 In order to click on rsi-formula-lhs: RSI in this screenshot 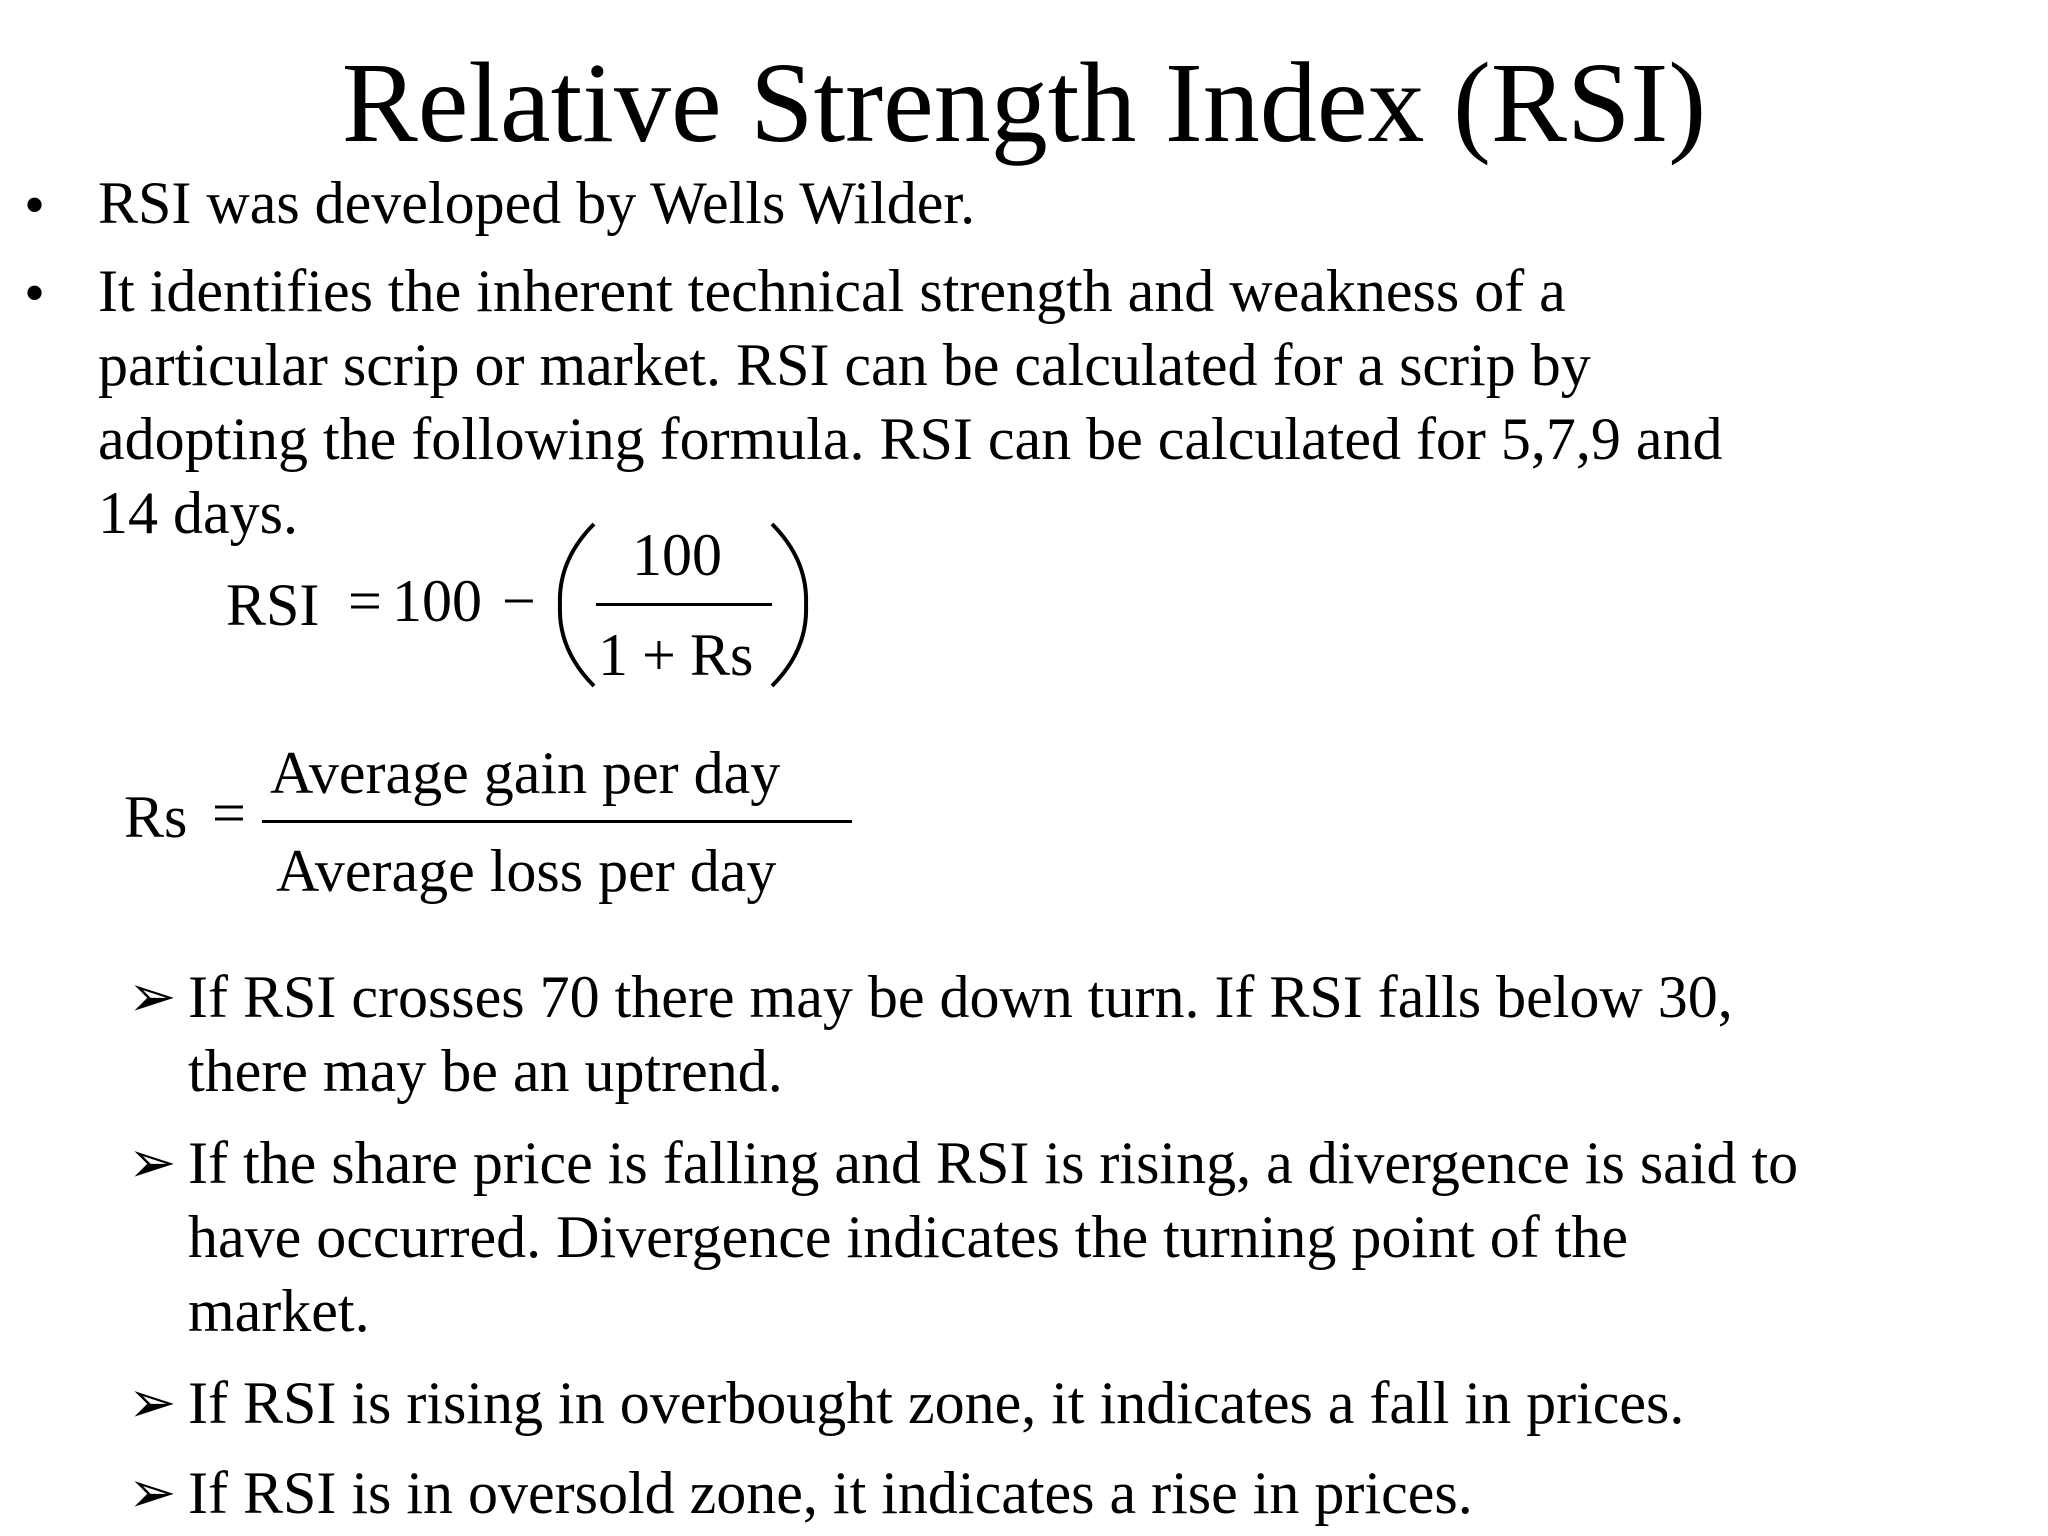, I will do `click(273, 605)`.